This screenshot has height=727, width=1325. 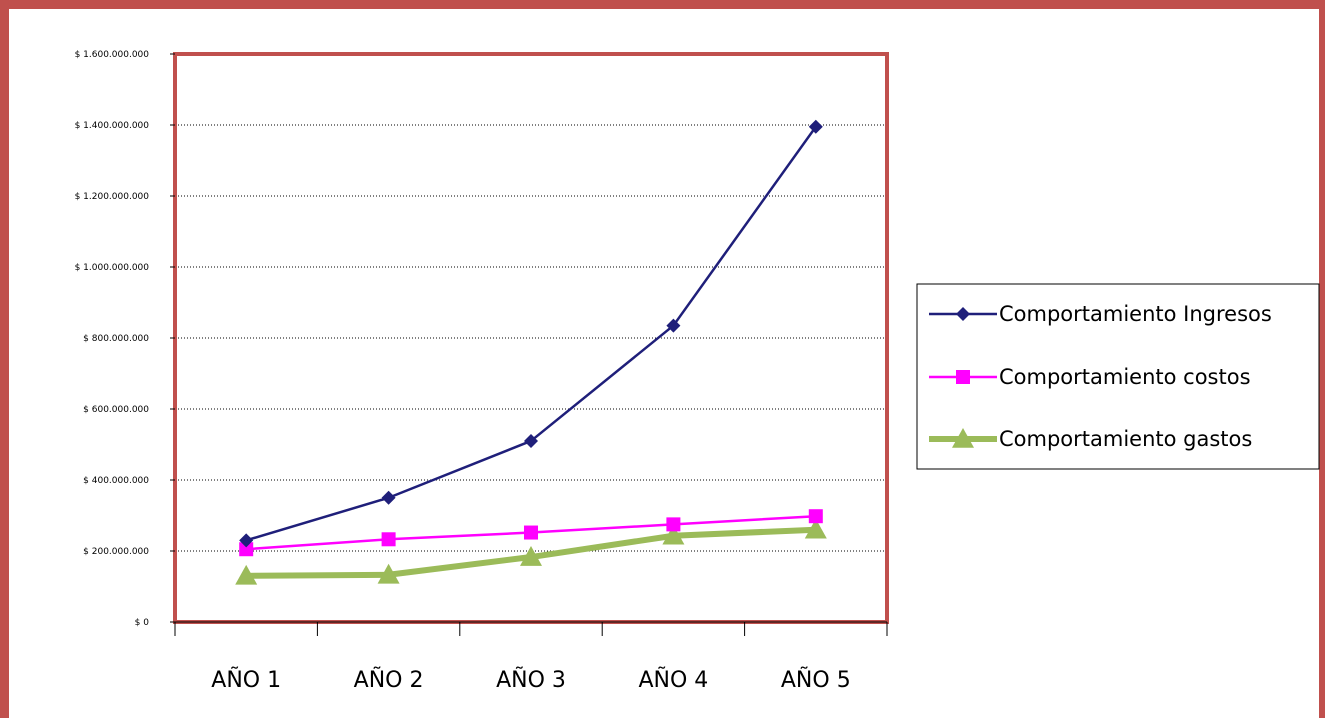 What do you see at coordinates (963, 314) in the screenshot?
I see `legend-marker-diamond` at bounding box center [963, 314].